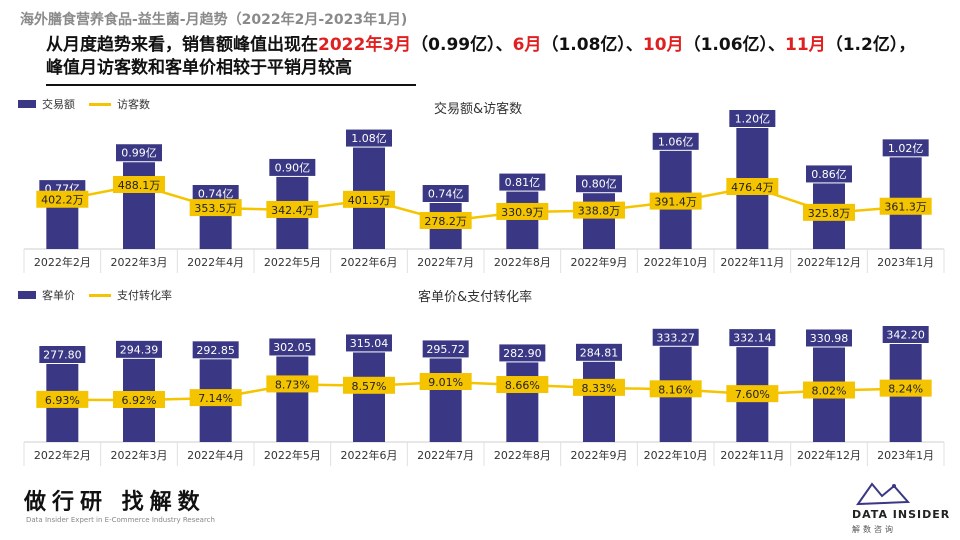 The image size is (960, 540). What do you see at coordinates (527, 45) in the screenshot?
I see `headline-highlight: 6月` at bounding box center [527, 45].